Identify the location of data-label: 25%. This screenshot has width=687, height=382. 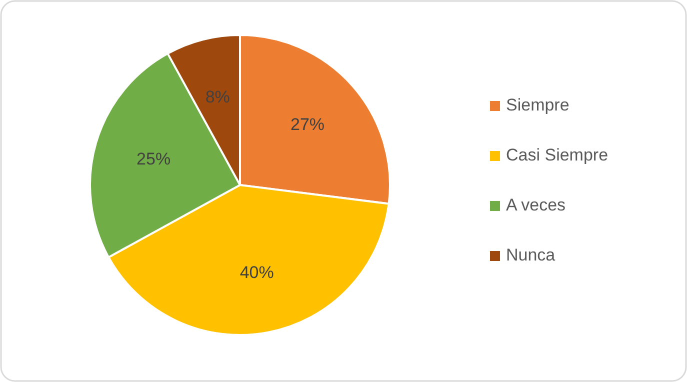
(153, 158).